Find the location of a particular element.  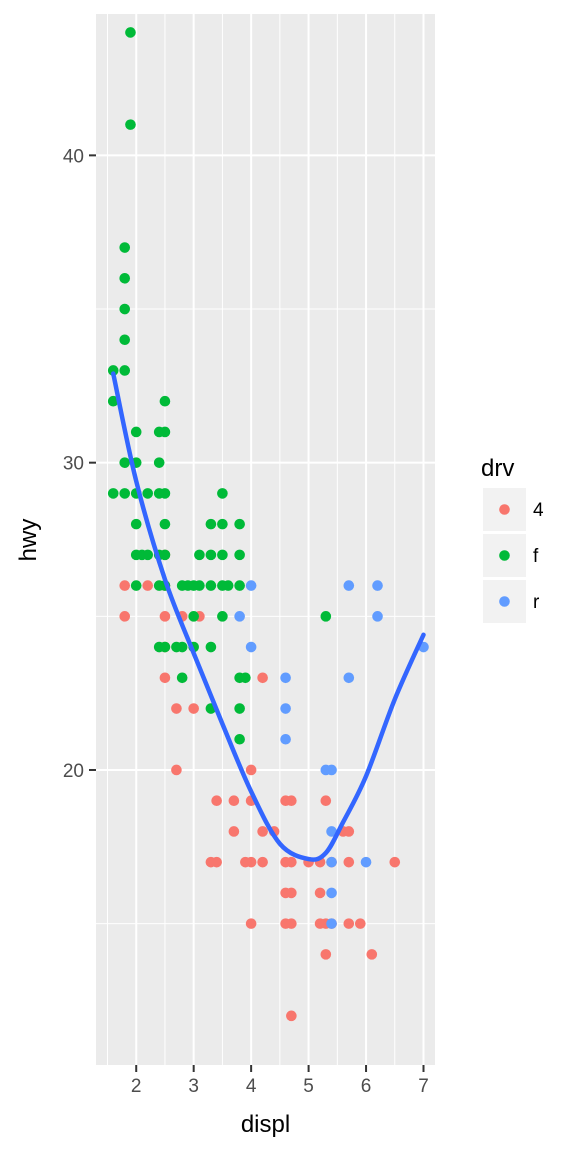

y-axis-title: hwy is located at coordinates (28, 540).